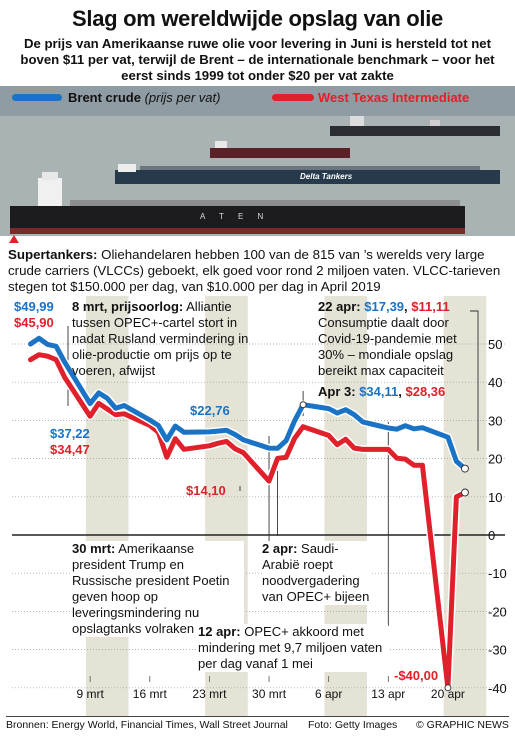 Image resolution: width=515 pixels, height=737 pixels. What do you see at coordinates (495, 344) in the screenshot?
I see `y-tick-label: 50` at bounding box center [495, 344].